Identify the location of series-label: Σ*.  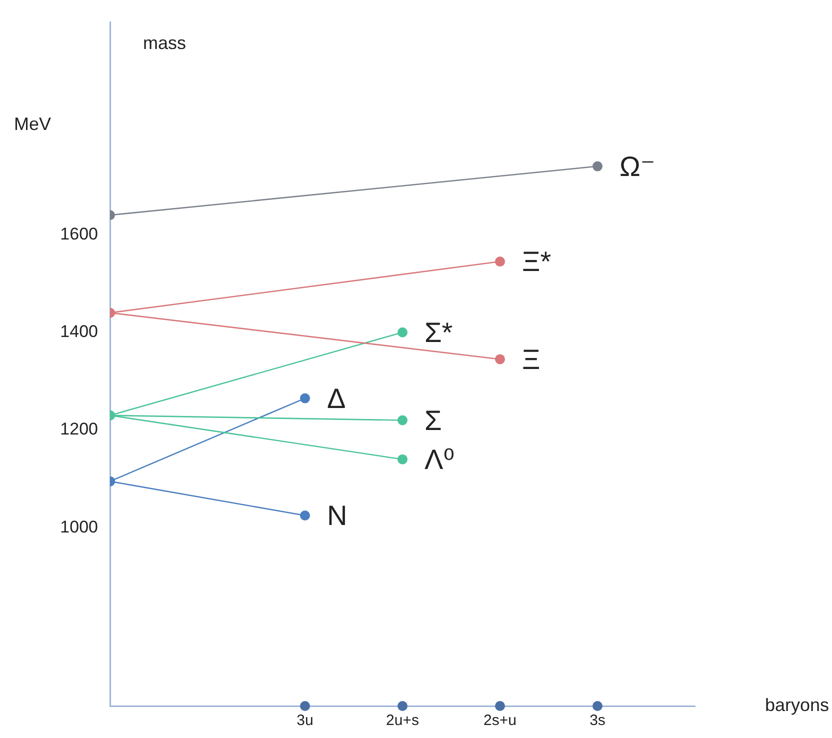
(438, 332).